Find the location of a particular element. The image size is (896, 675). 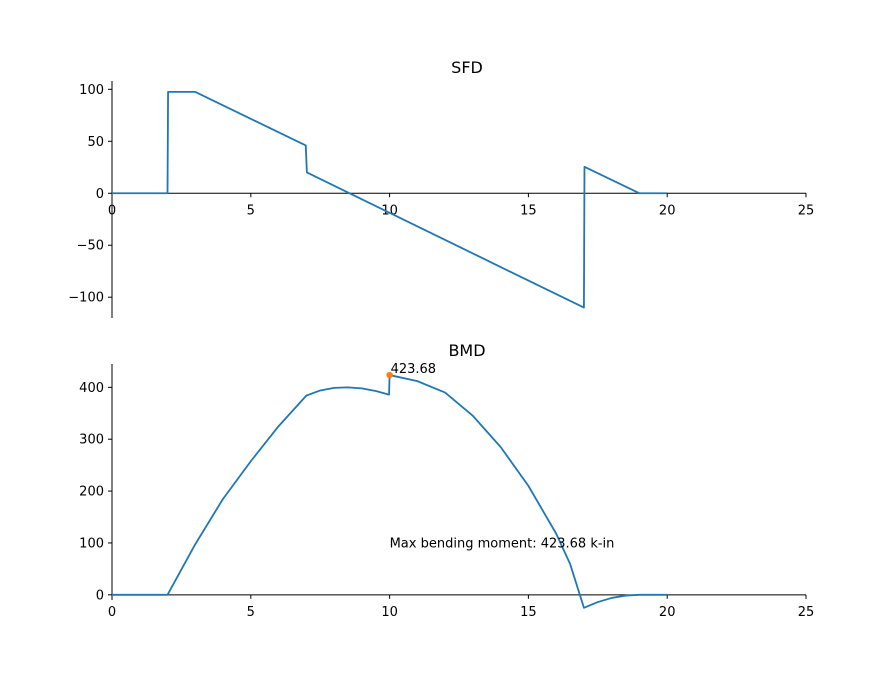

sfd-y-tick-label: −50 is located at coordinates (90, 246).